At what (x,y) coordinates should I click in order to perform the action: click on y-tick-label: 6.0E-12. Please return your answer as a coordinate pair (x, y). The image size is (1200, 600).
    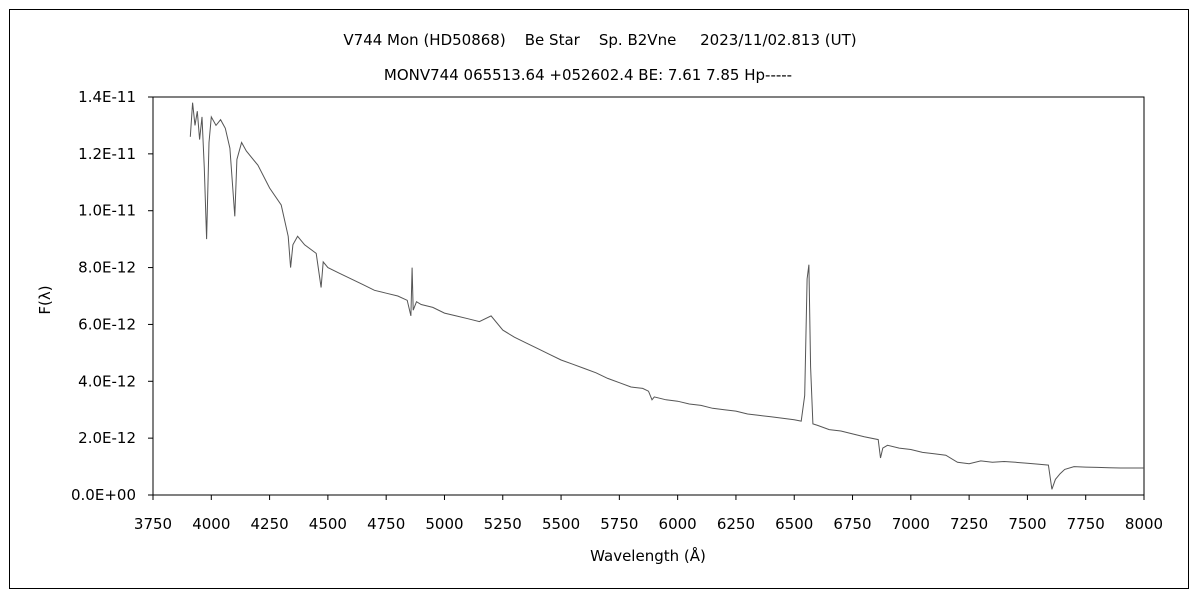
    Looking at the image, I should click on (107, 324).